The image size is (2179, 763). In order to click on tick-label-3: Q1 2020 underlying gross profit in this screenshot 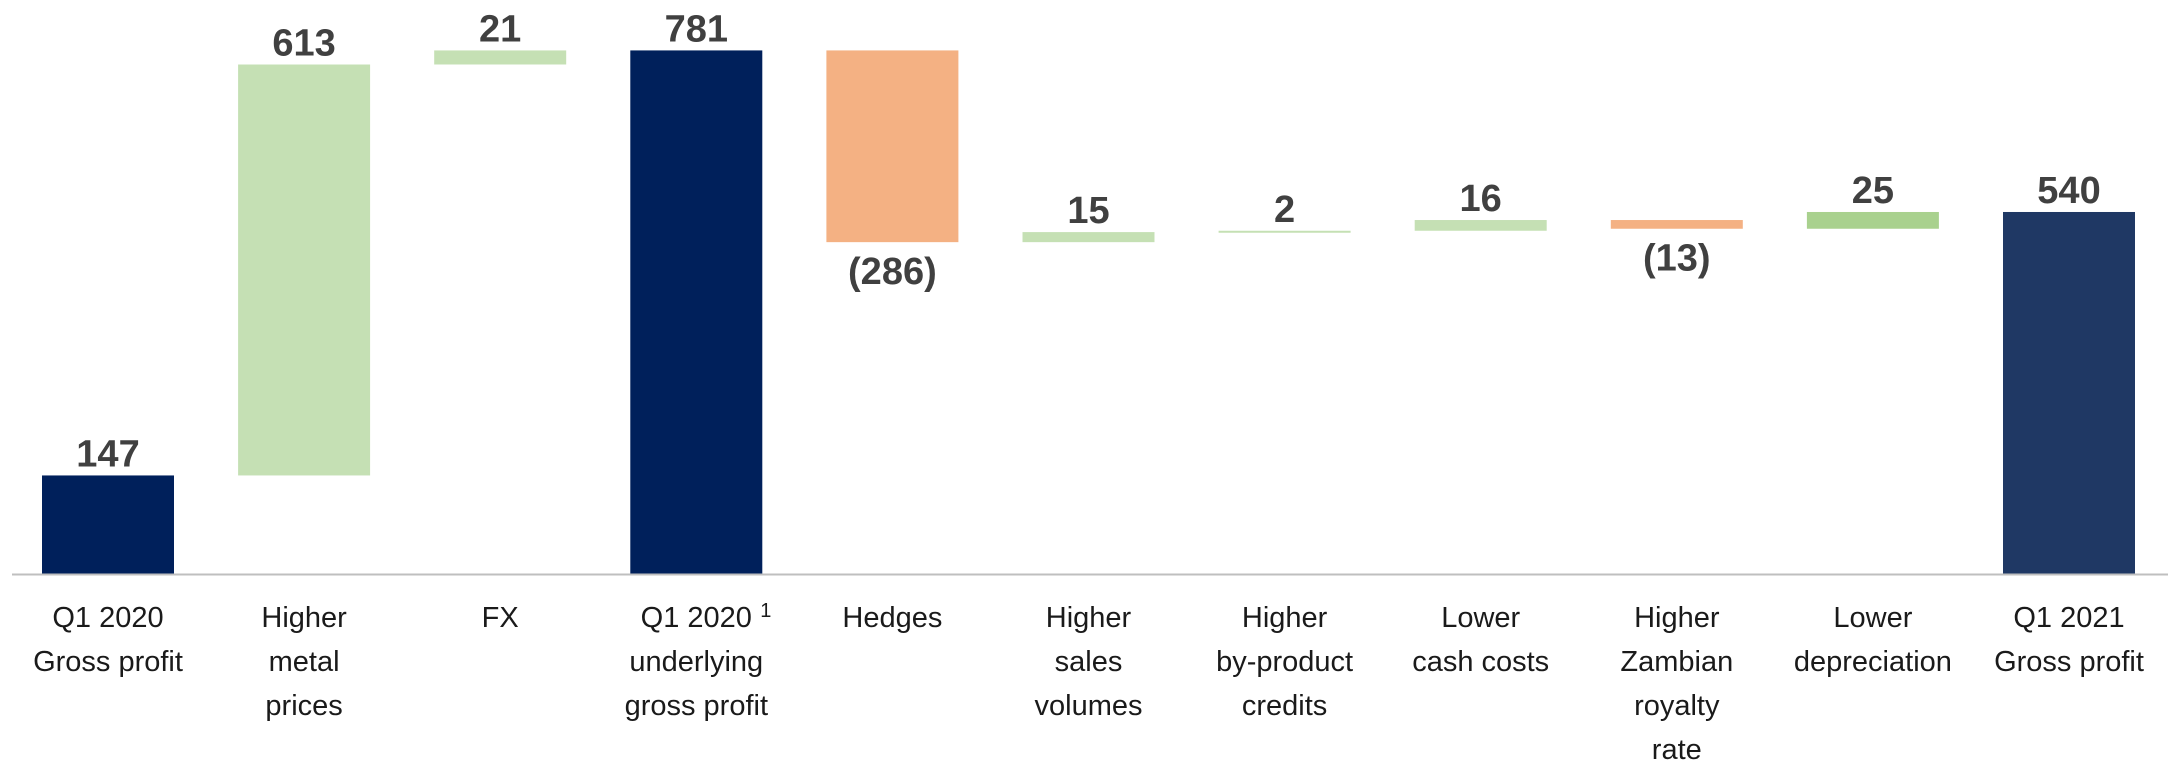, I will do `click(696, 662)`.